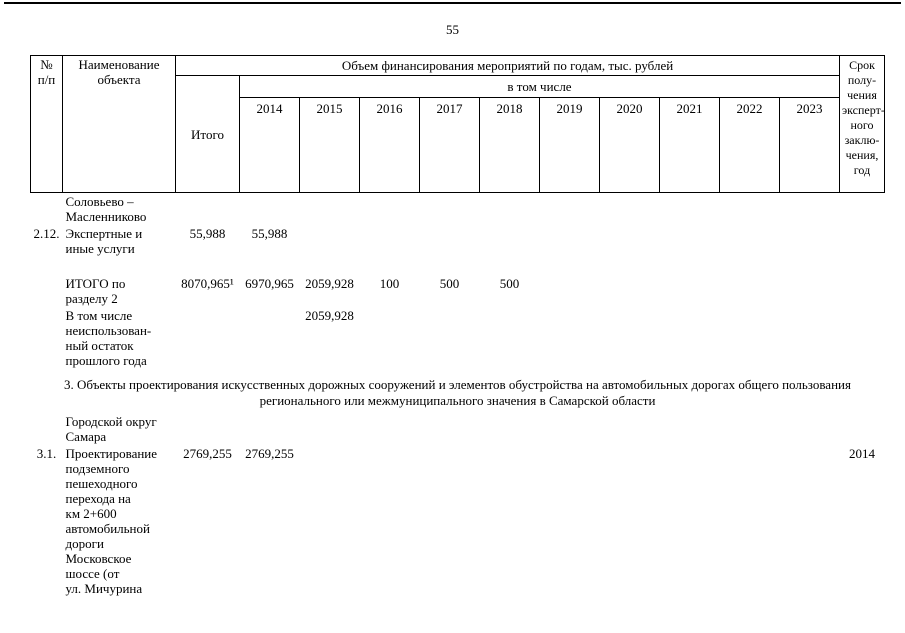 Image resolution: width=905 pixels, height=633 pixels. I want to click on row-y2016: 100, so click(389, 283).